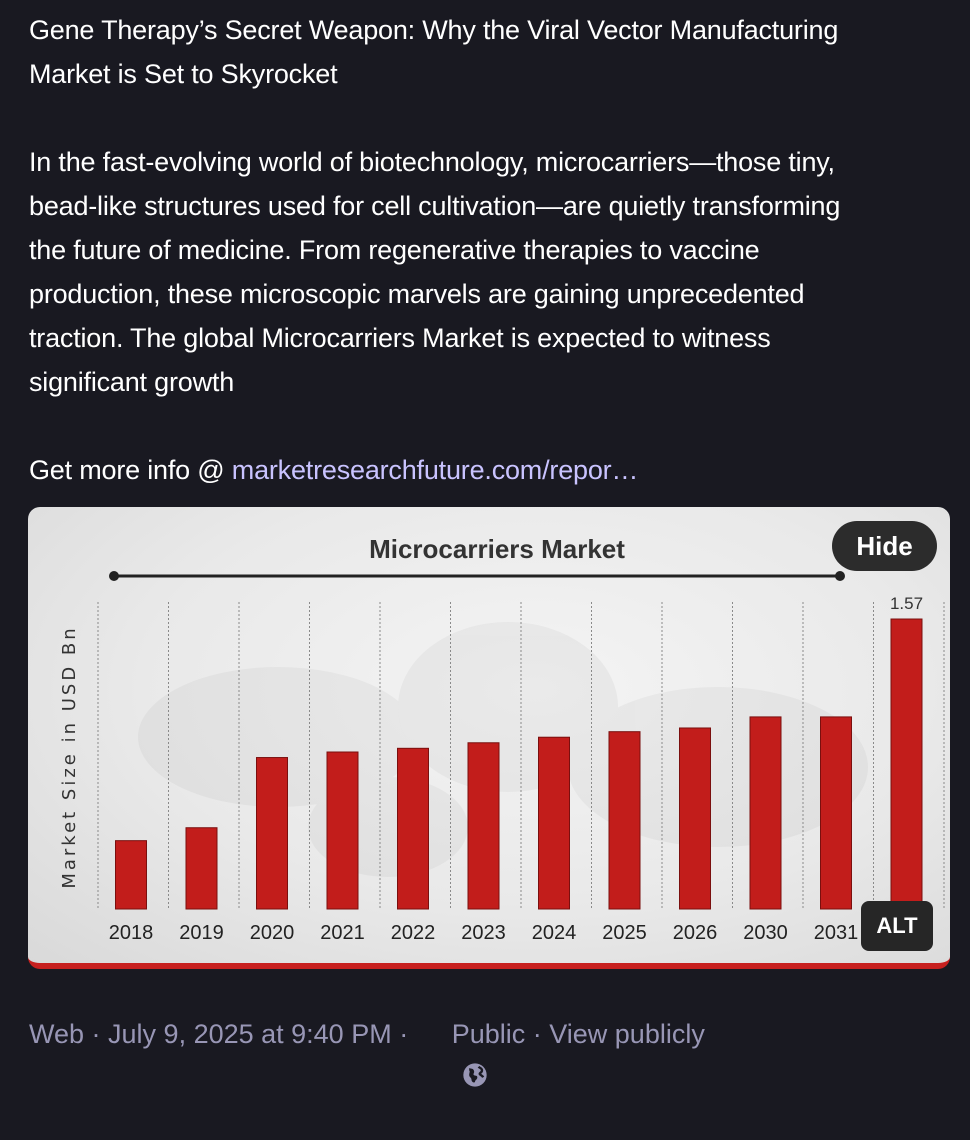  Describe the element at coordinates (114, 576) in the screenshot. I see `title-rule-left-dot` at that location.